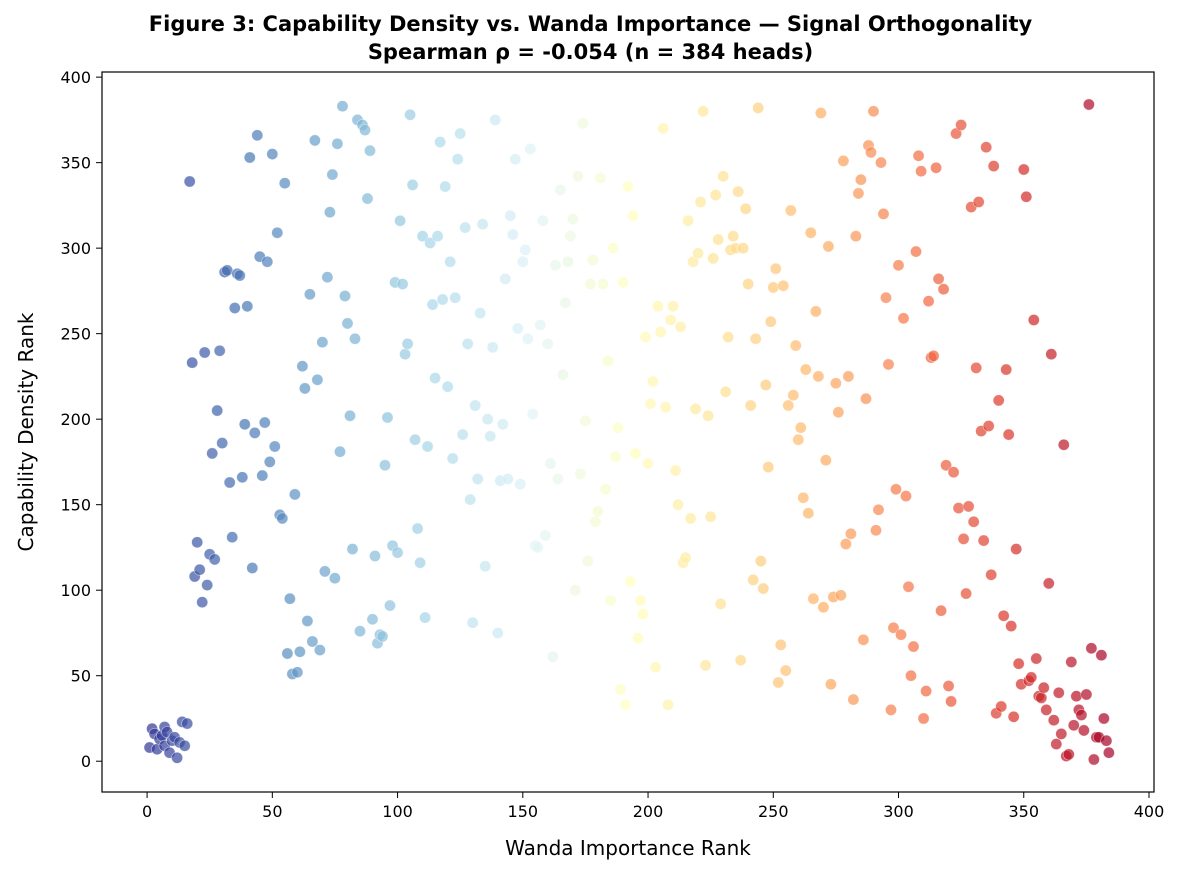 This screenshot has height=875, width=1181. What do you see at coordinates (628, 848) in the screenshot?
I see `x-axis-label: Wanda Importance Rank` at bounding box center [628, 848].